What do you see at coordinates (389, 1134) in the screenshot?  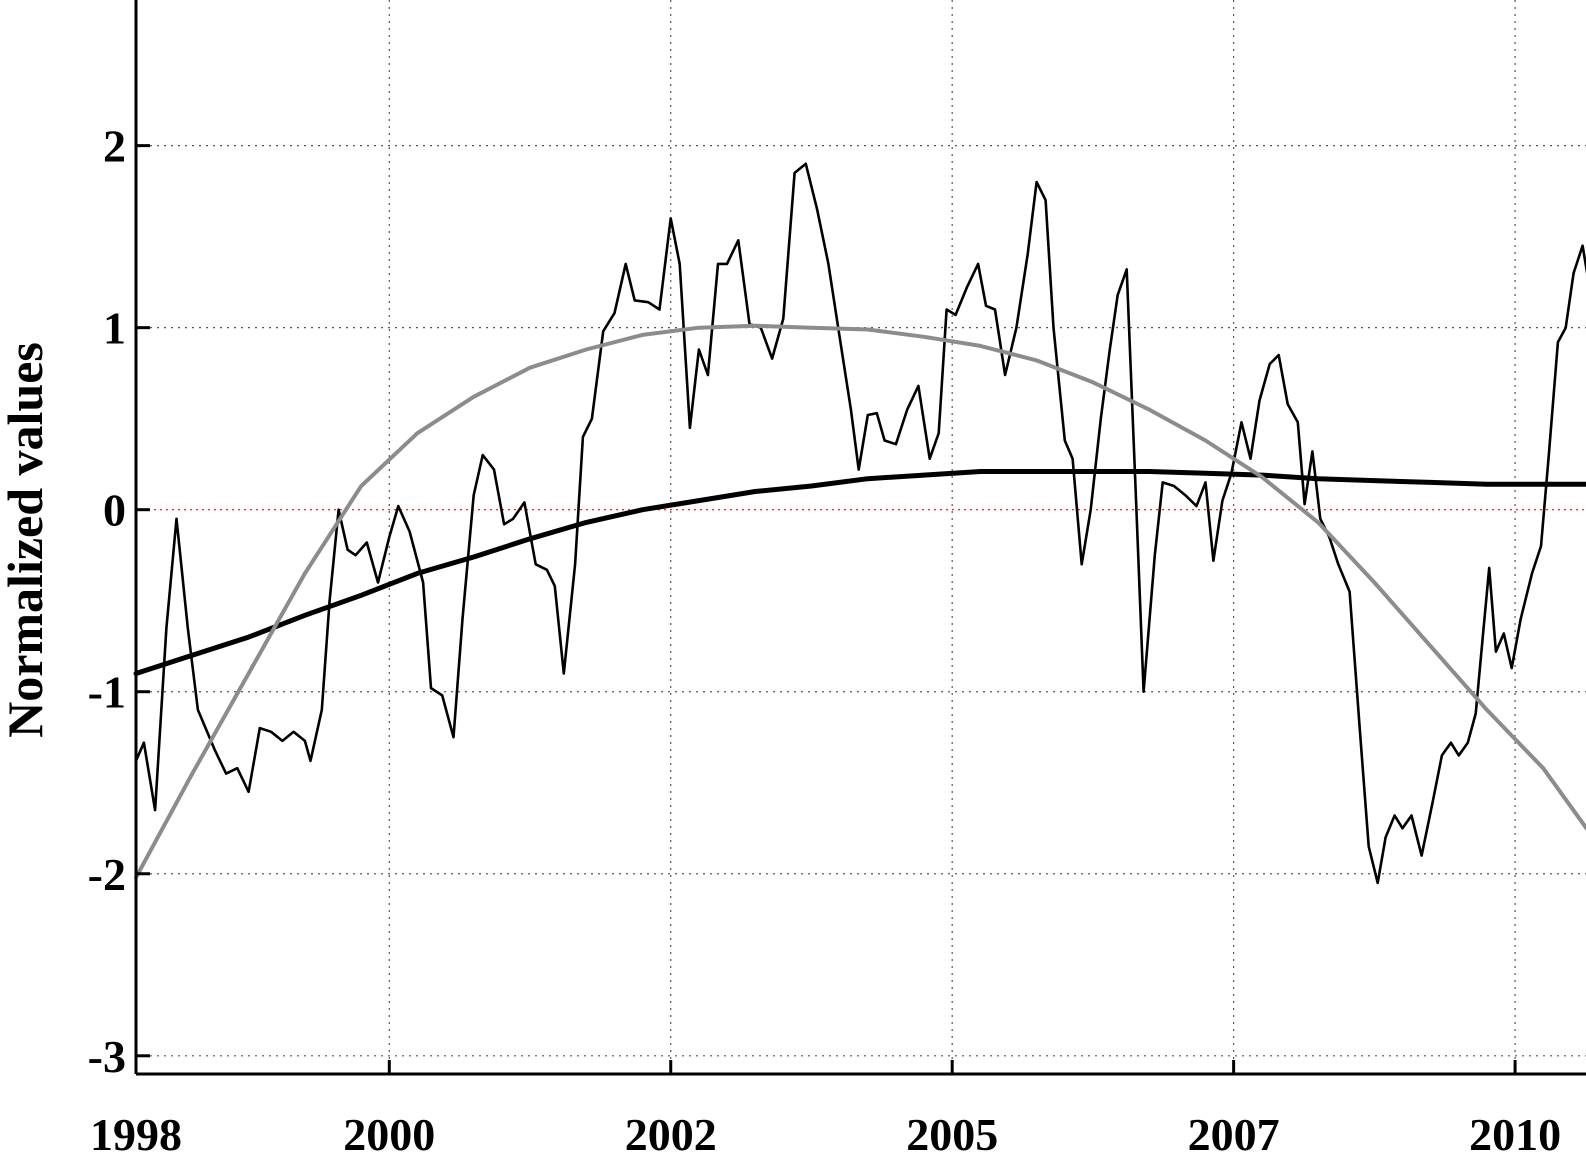 I see `x-tick-label: 2000` at bounding box center [389, 1134].